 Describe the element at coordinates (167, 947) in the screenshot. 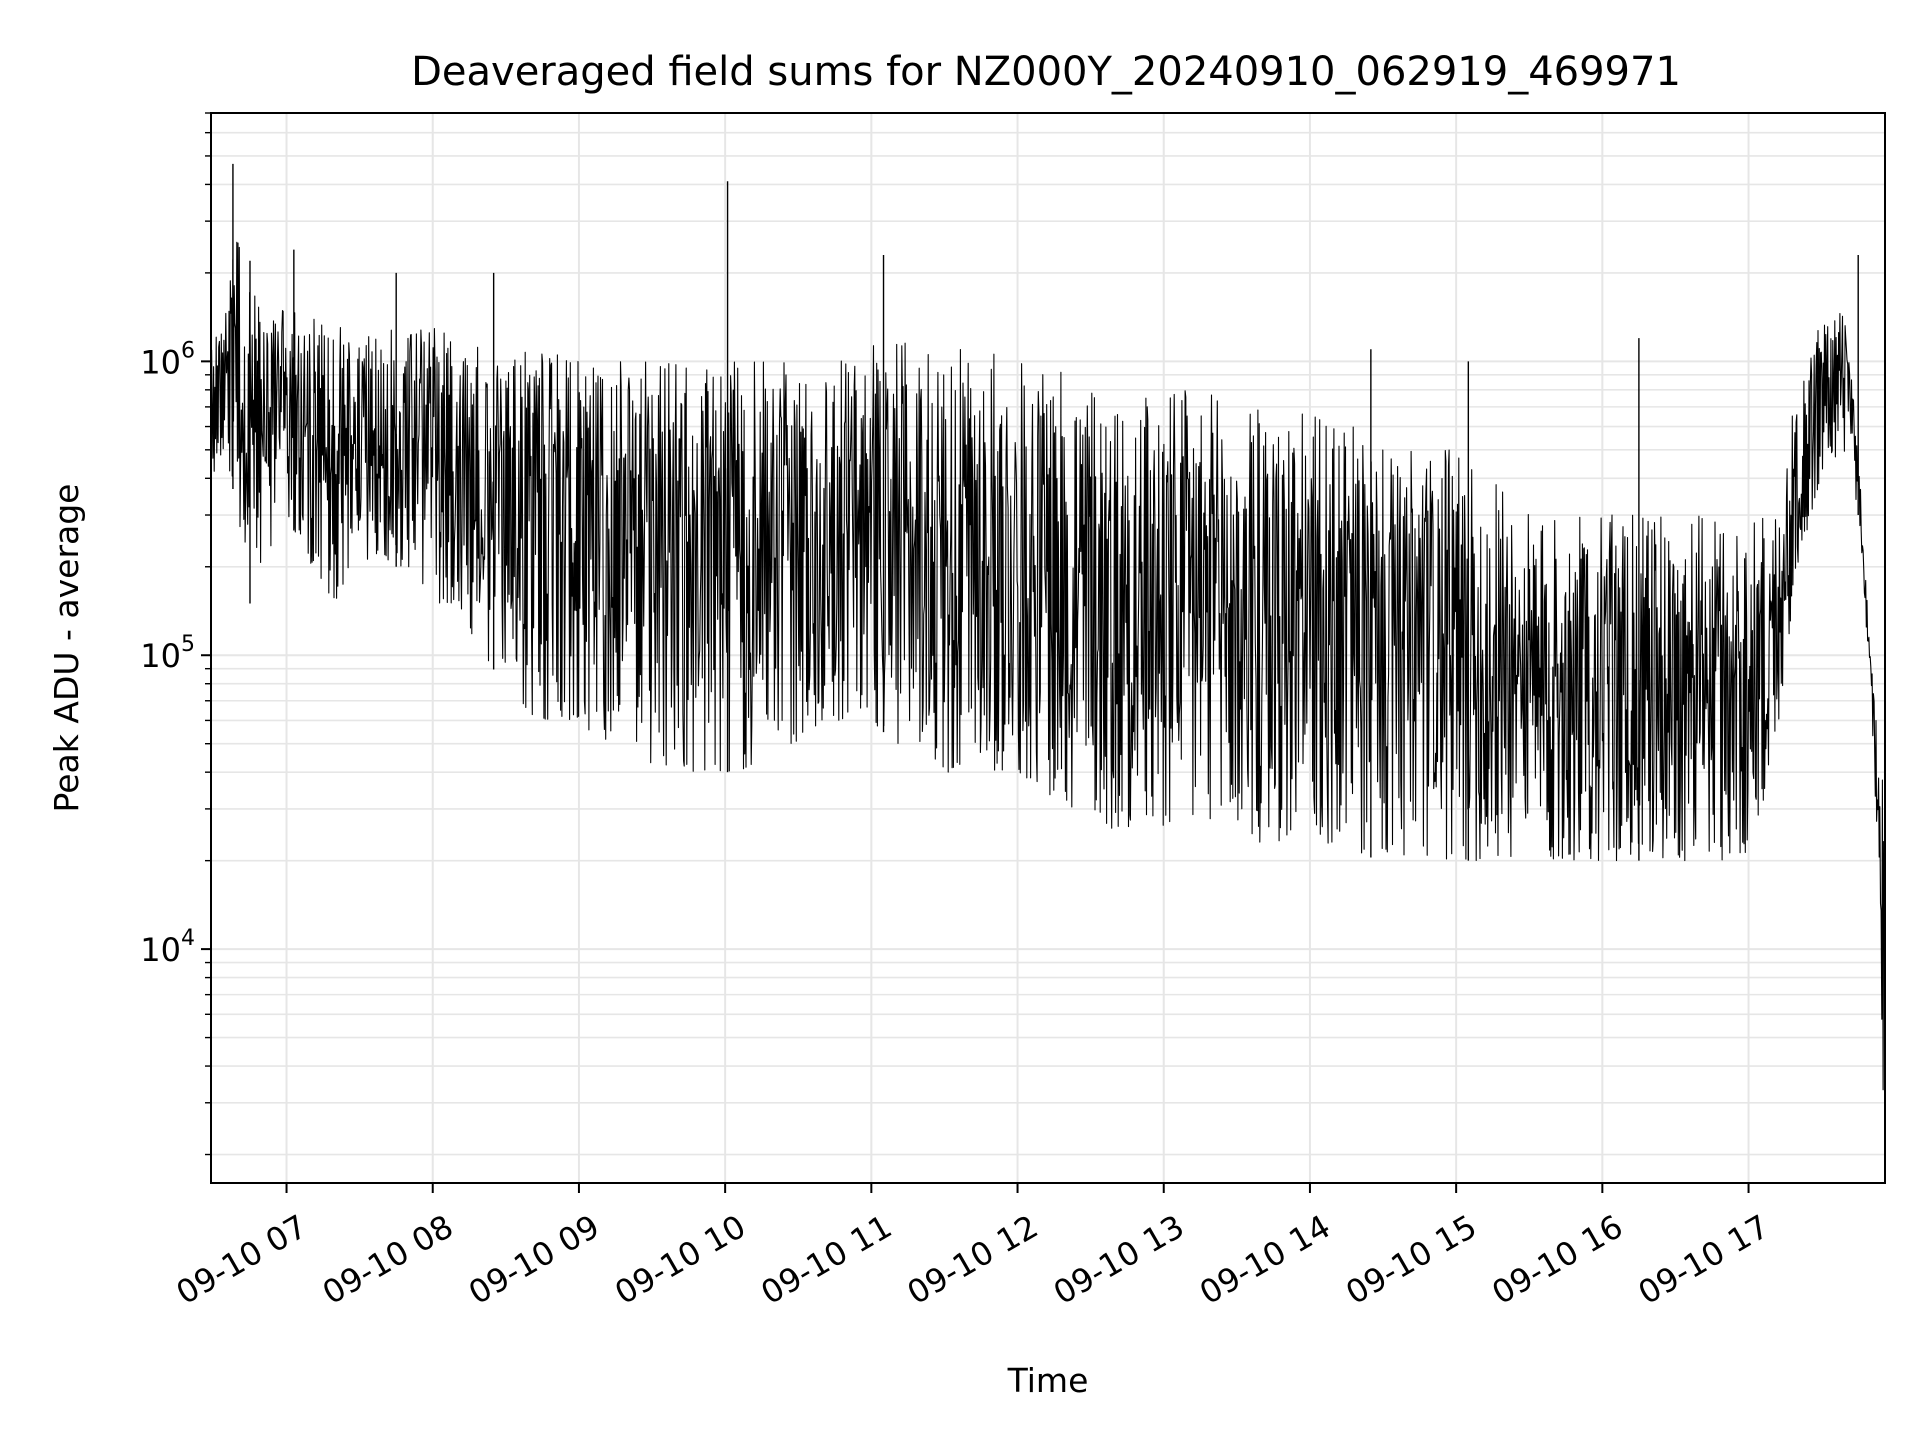

I see `y-tick-label: 10⁴` at that location.